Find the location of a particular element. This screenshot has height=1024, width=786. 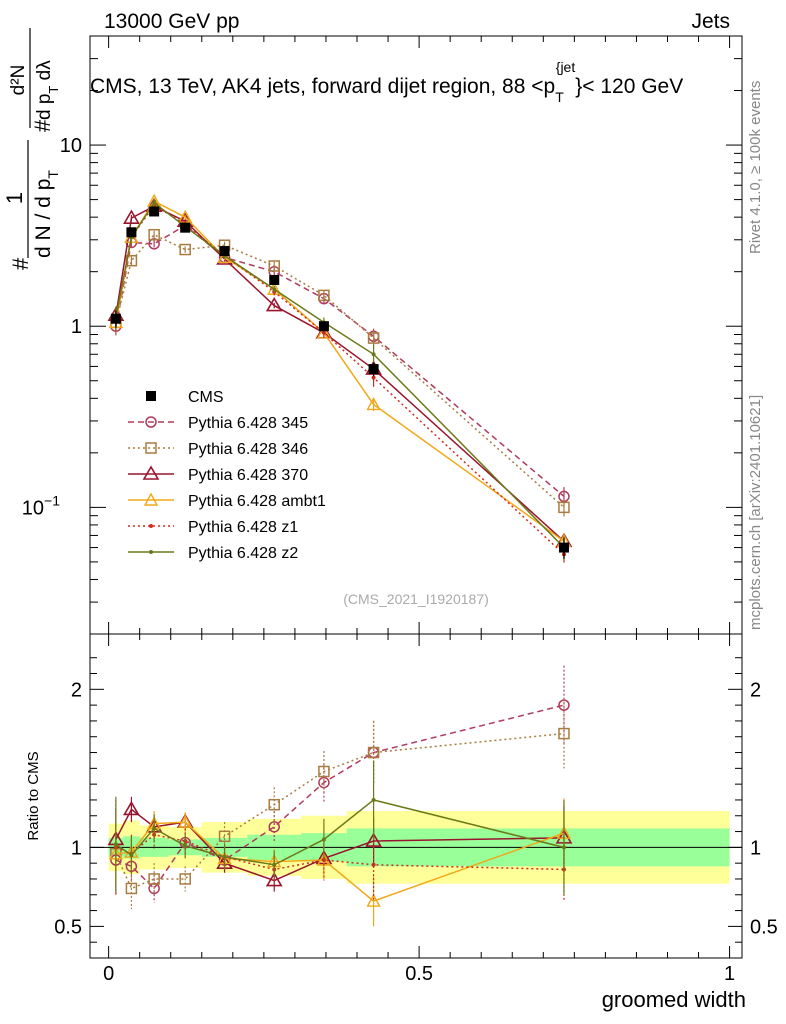

ratio-y-tick-label-right: 1 is located at coordinates (755, 848).